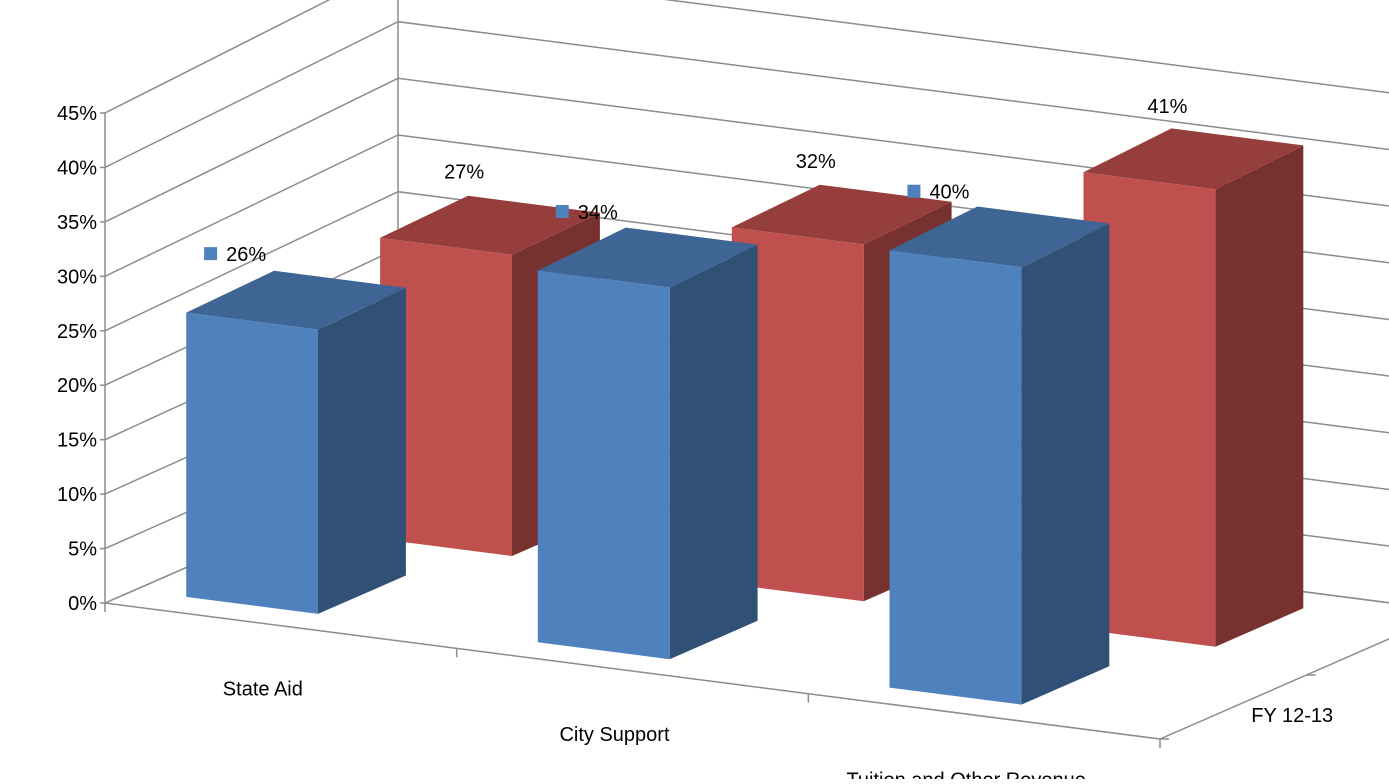 The height and width of the screenshot is (784, 1389). I want to click on y-tick-label: 45%, so click(77, 114).